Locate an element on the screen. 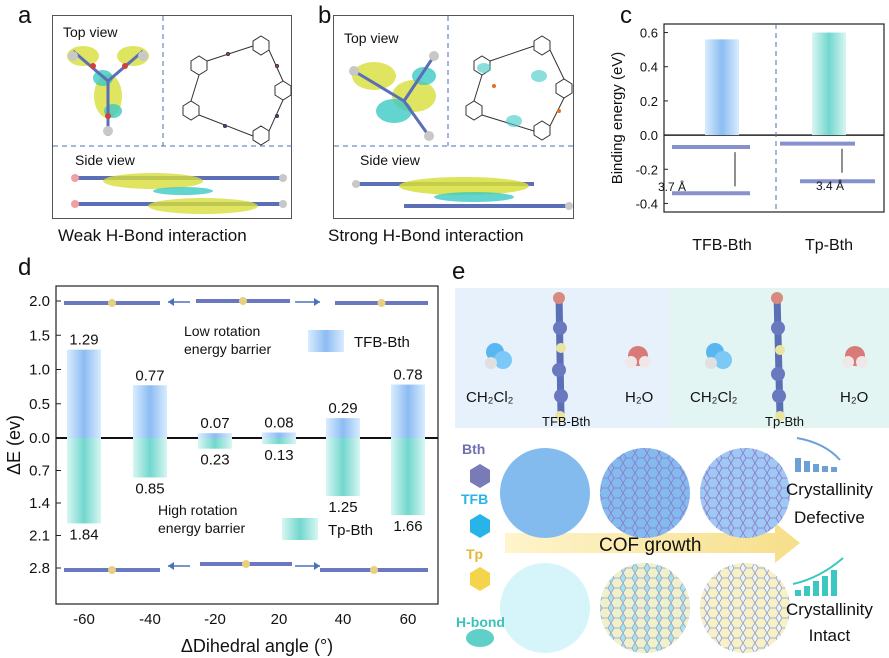  panel-a-caption: Weak H-Bond interaction is located at coordinates (152, 235).